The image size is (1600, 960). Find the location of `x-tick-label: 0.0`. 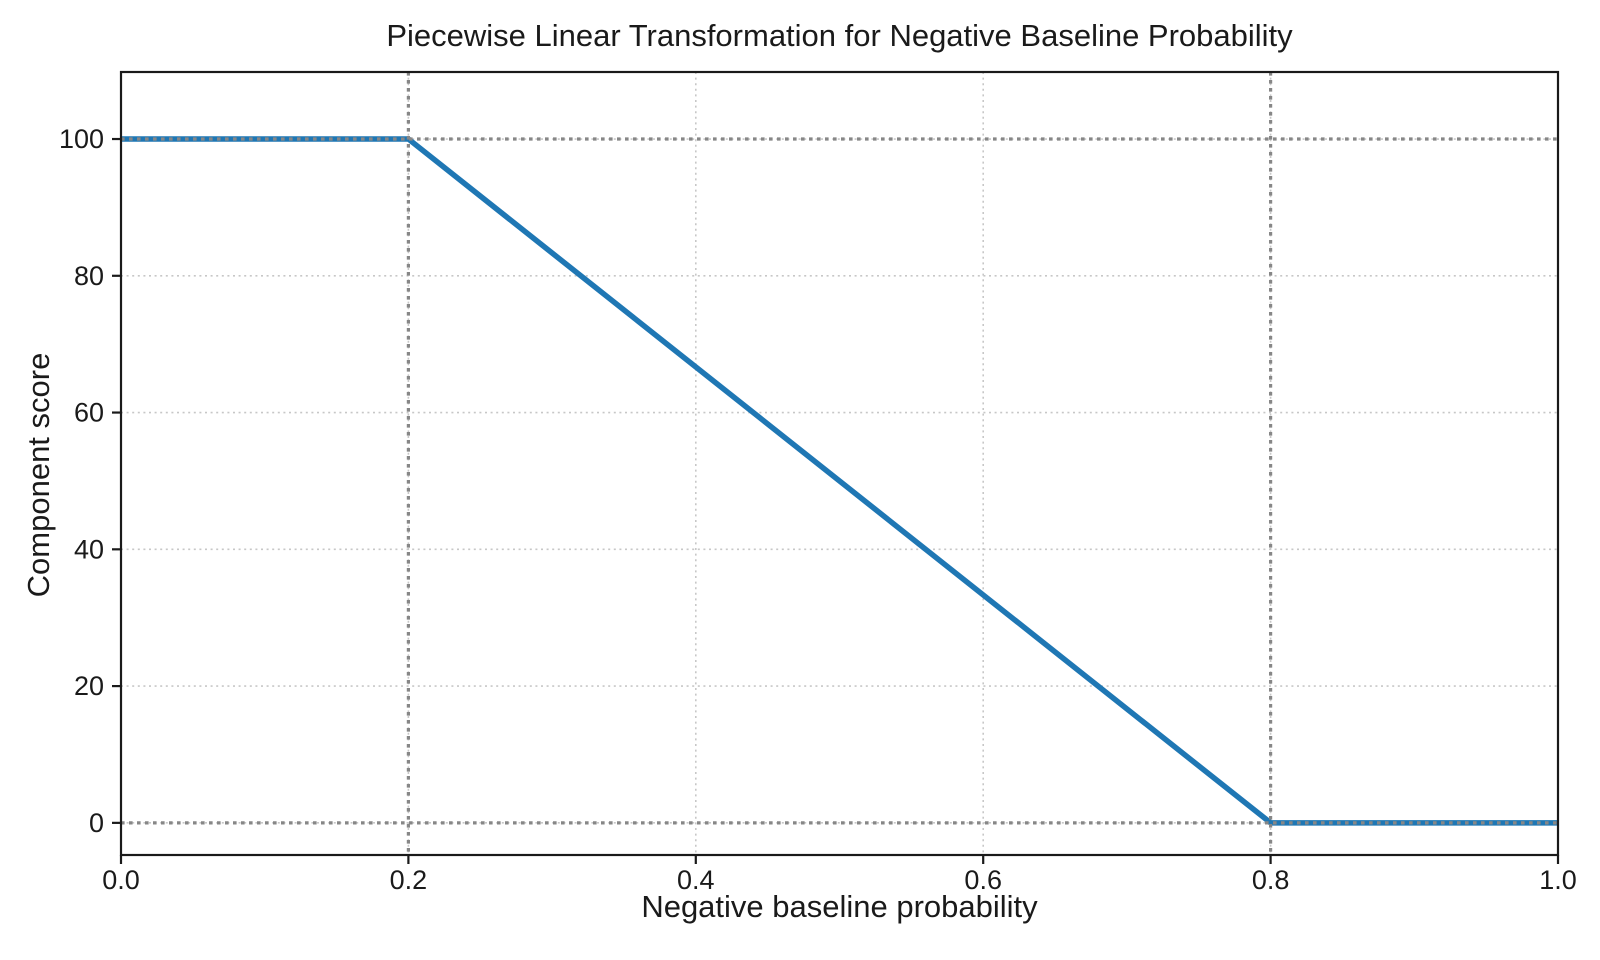

x-tick-label: 0.0 is located at coordinates (121, 880).